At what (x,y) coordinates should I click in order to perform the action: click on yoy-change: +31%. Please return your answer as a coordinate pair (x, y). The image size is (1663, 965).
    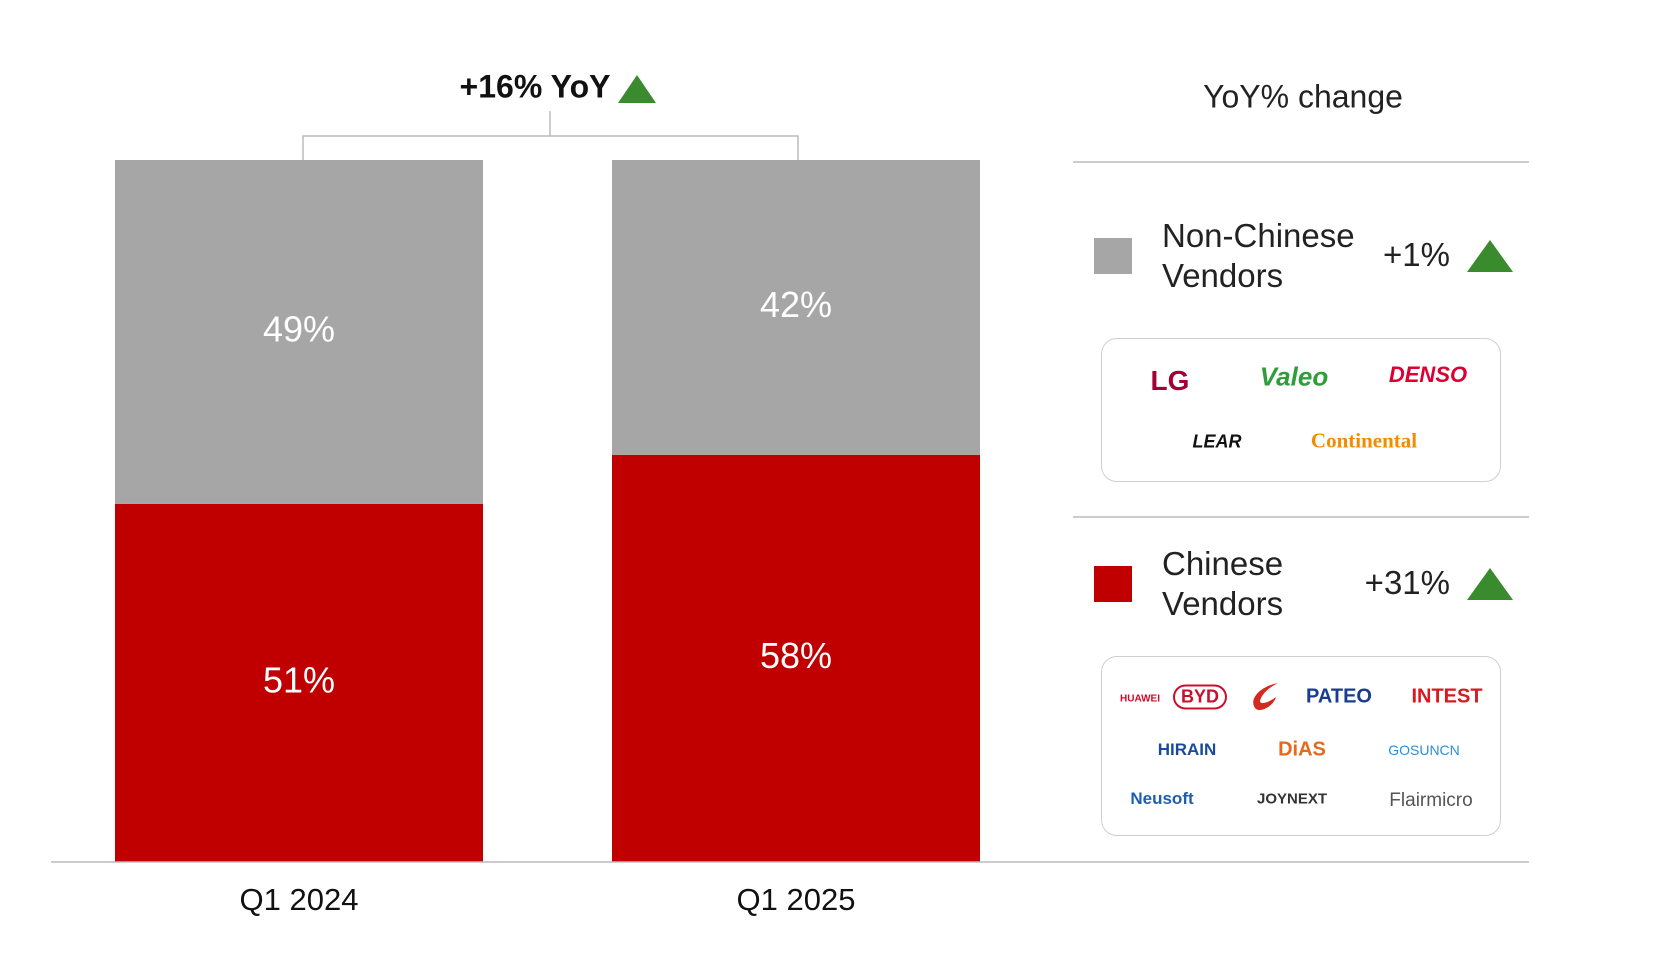
    Looking at the image, I should click on (1407, 582).